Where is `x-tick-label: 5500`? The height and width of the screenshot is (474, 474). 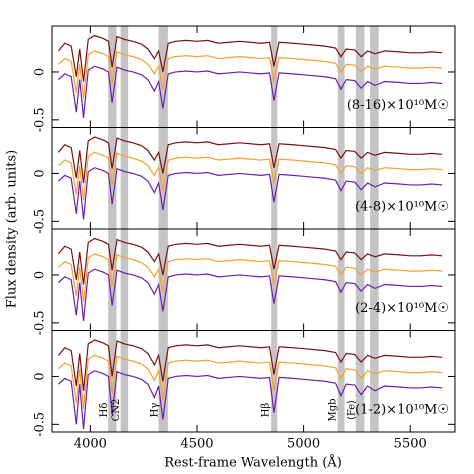 x-tick-label: 5500 is located at coordinates (410, 444).